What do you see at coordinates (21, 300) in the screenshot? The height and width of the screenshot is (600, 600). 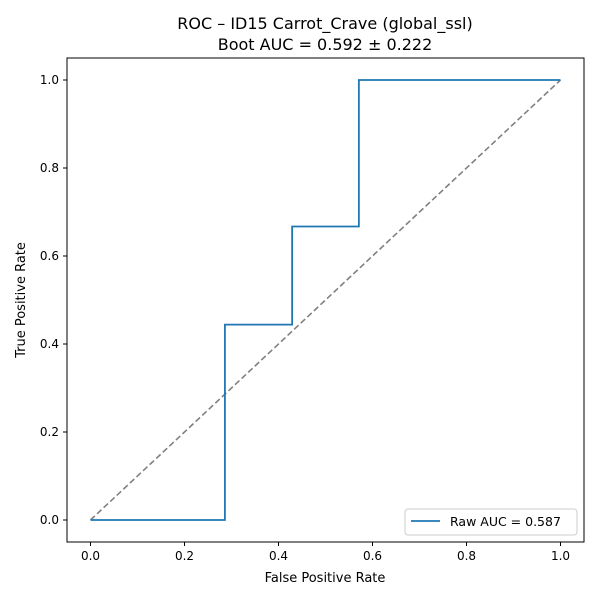 I see `y-axis-label: True Positive Rate` at bounding box center [21, 300].